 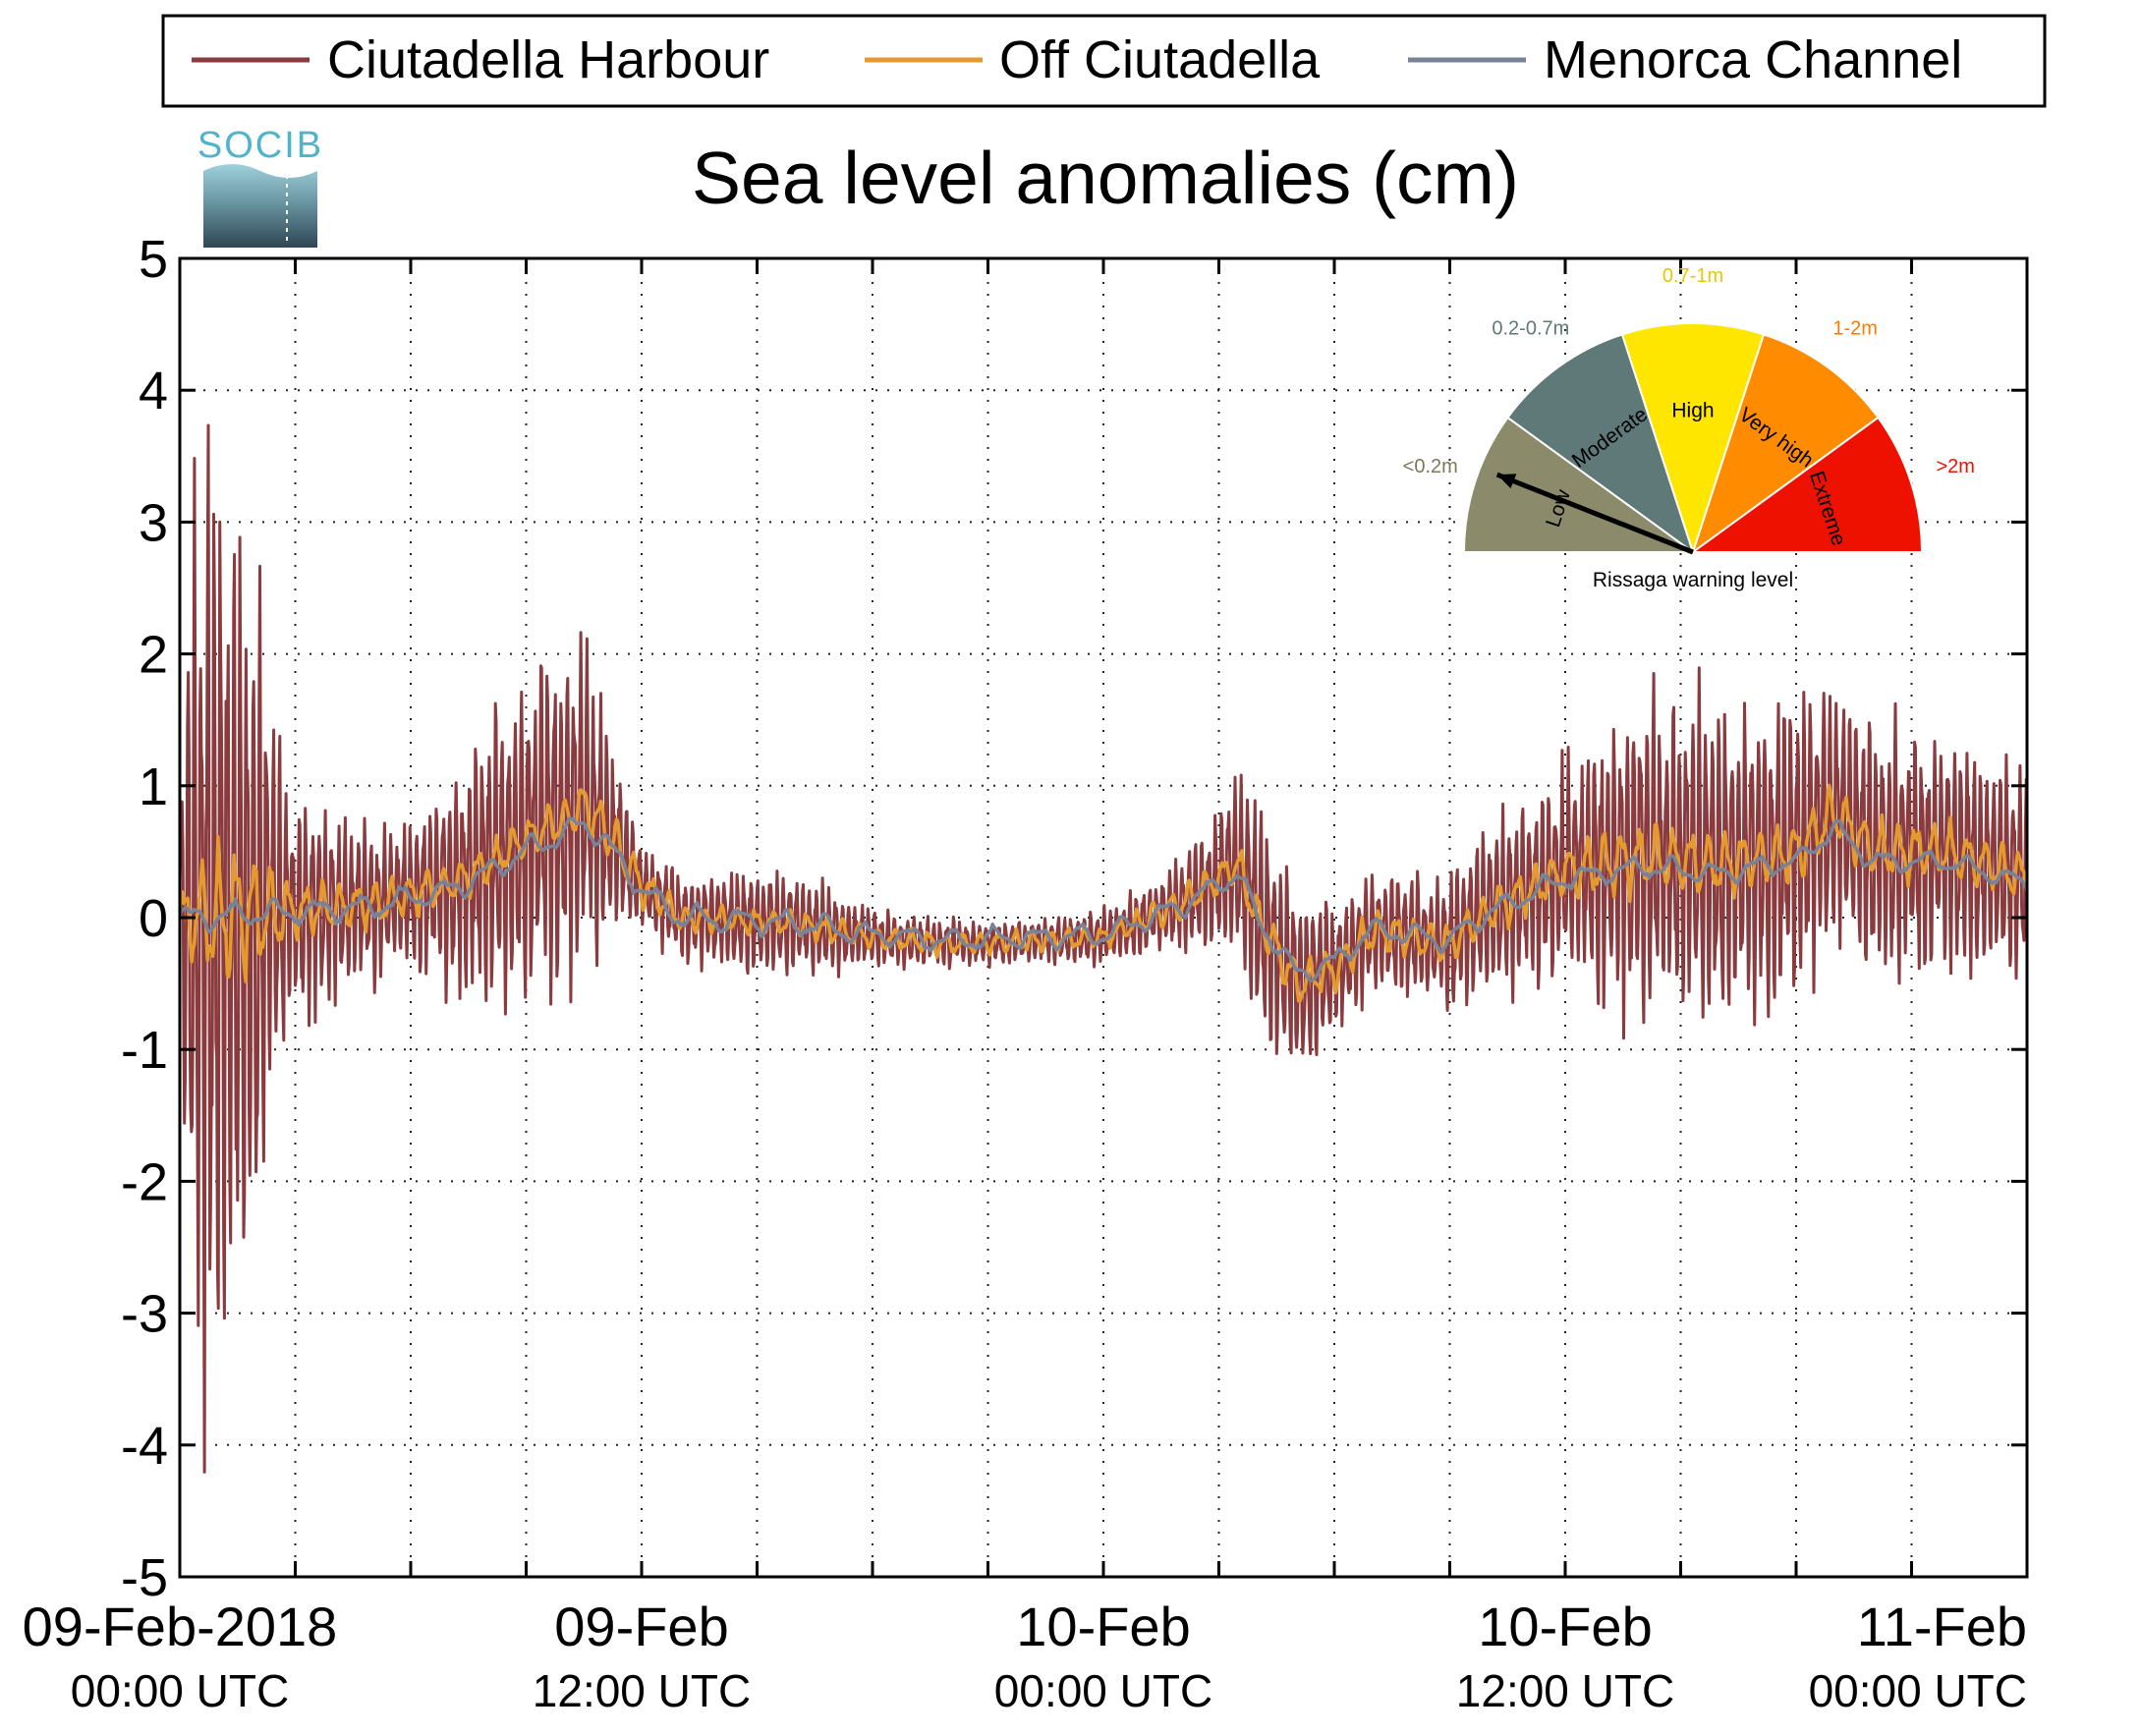 What do you see at coordinates (153, 786) in the screenshot?
I see `y-tick-label: 1` at bounding box center [153, 786].